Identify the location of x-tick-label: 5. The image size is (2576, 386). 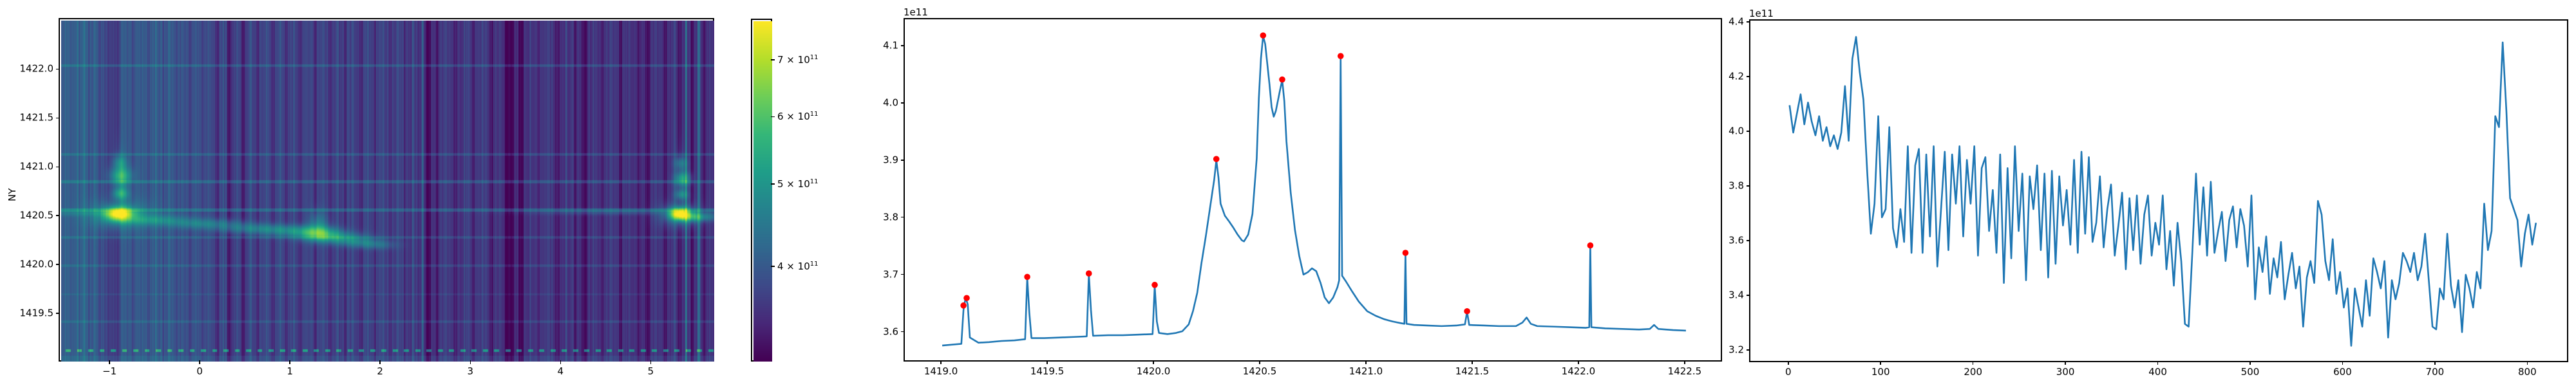
(651, 371).